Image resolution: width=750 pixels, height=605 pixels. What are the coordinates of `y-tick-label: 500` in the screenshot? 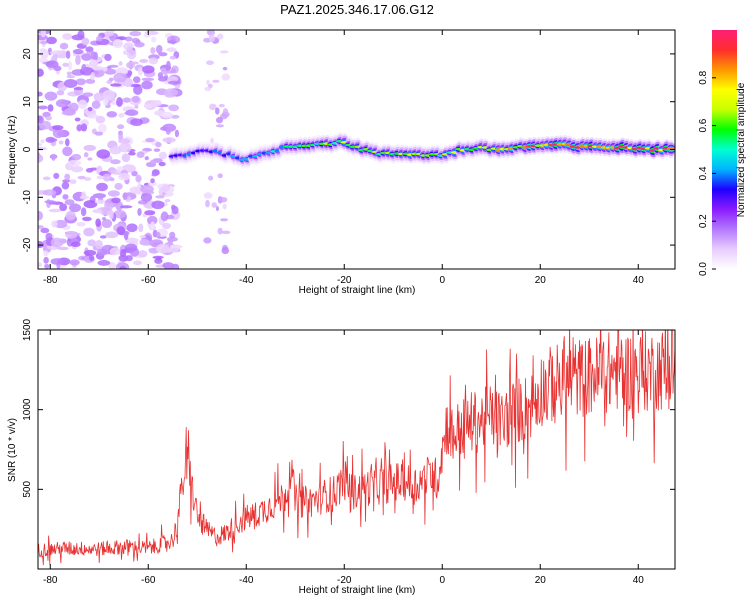 It's located at (27, 489).